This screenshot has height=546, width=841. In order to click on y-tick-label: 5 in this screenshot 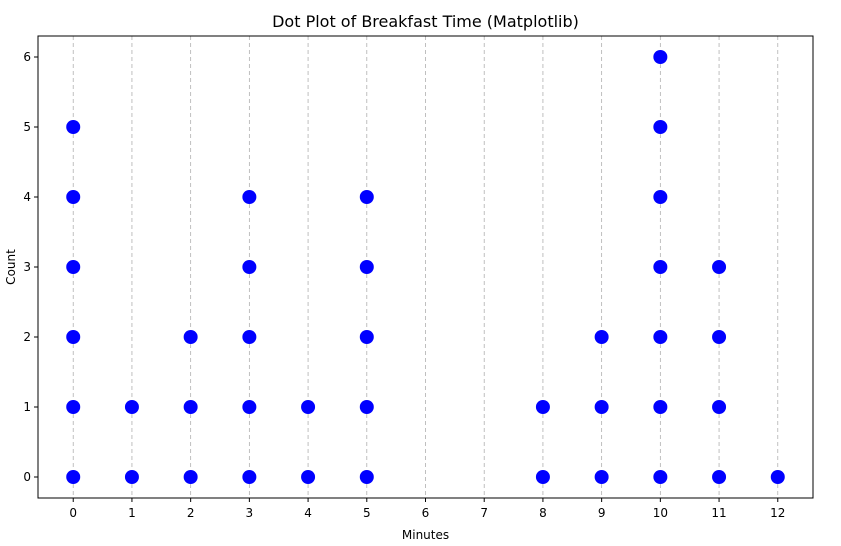, I will do `click(27, 127)`.